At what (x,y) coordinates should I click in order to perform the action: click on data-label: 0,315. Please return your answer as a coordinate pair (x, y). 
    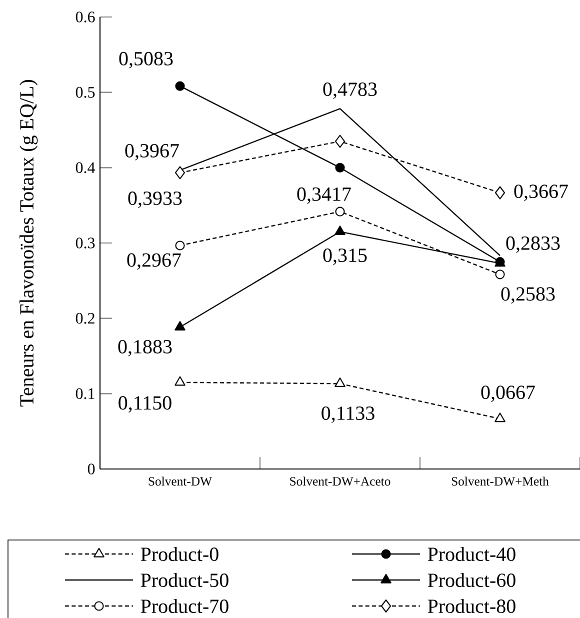
    Looking at the image, I should click on (345, 256).